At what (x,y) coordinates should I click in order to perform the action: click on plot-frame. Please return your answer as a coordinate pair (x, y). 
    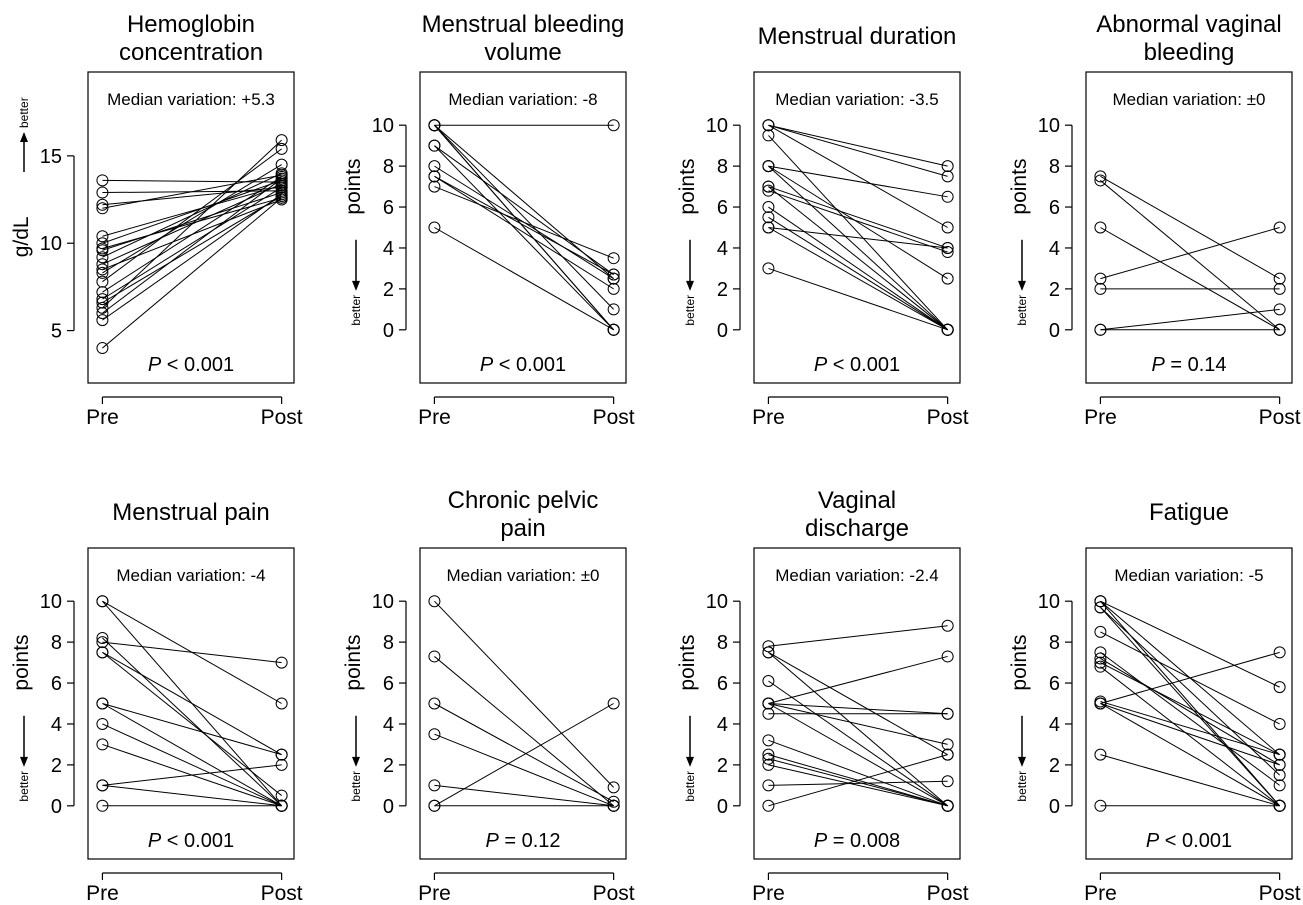
    Looking at the image, I should click on (1189, 227).